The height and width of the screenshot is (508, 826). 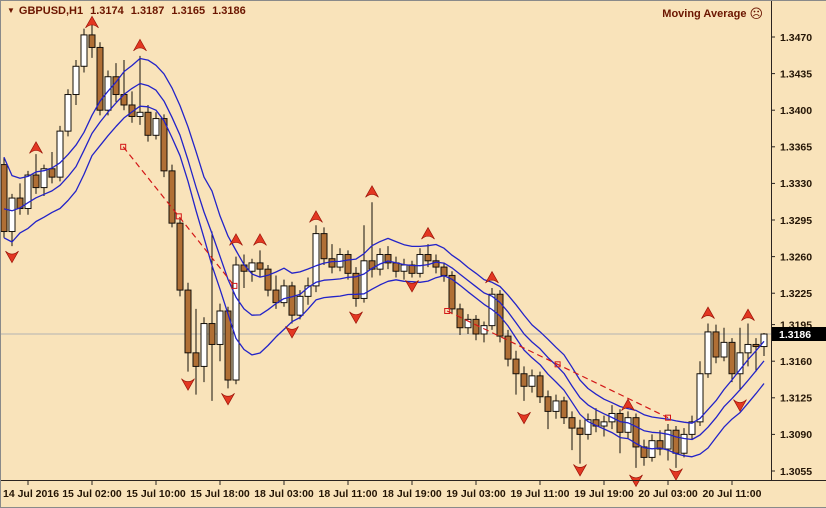 I want to click on sad-smiley-icon: ☹, so click(x=756, y=13).